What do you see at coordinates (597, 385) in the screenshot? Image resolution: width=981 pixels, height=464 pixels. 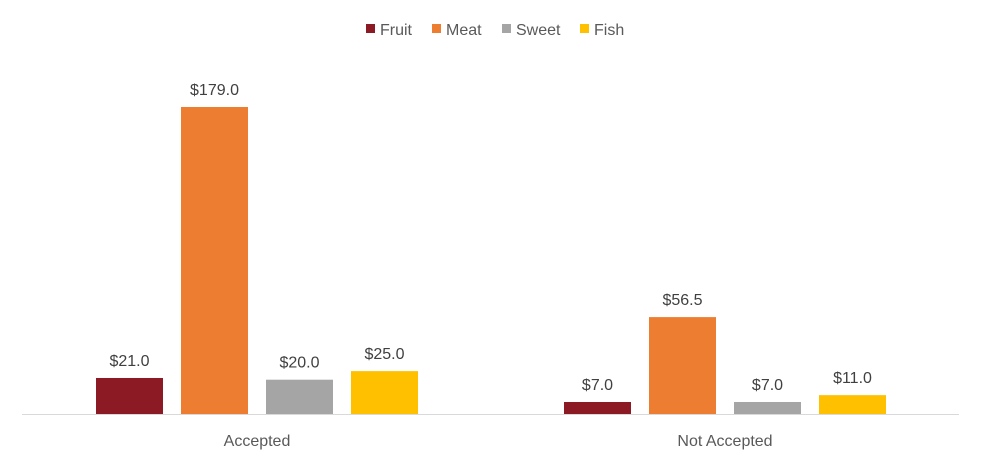 I see `data-label-fruit-not-accepted: $7.0` at bounding box center [597, 385].